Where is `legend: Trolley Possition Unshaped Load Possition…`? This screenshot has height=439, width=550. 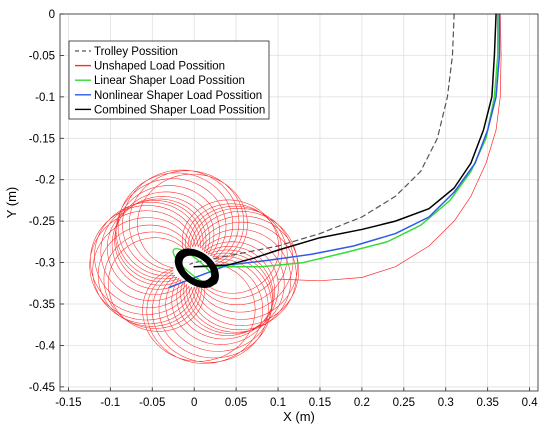 legend: Trolley Possition Unshaped Load Possition… is located at coordinates (169, 80).